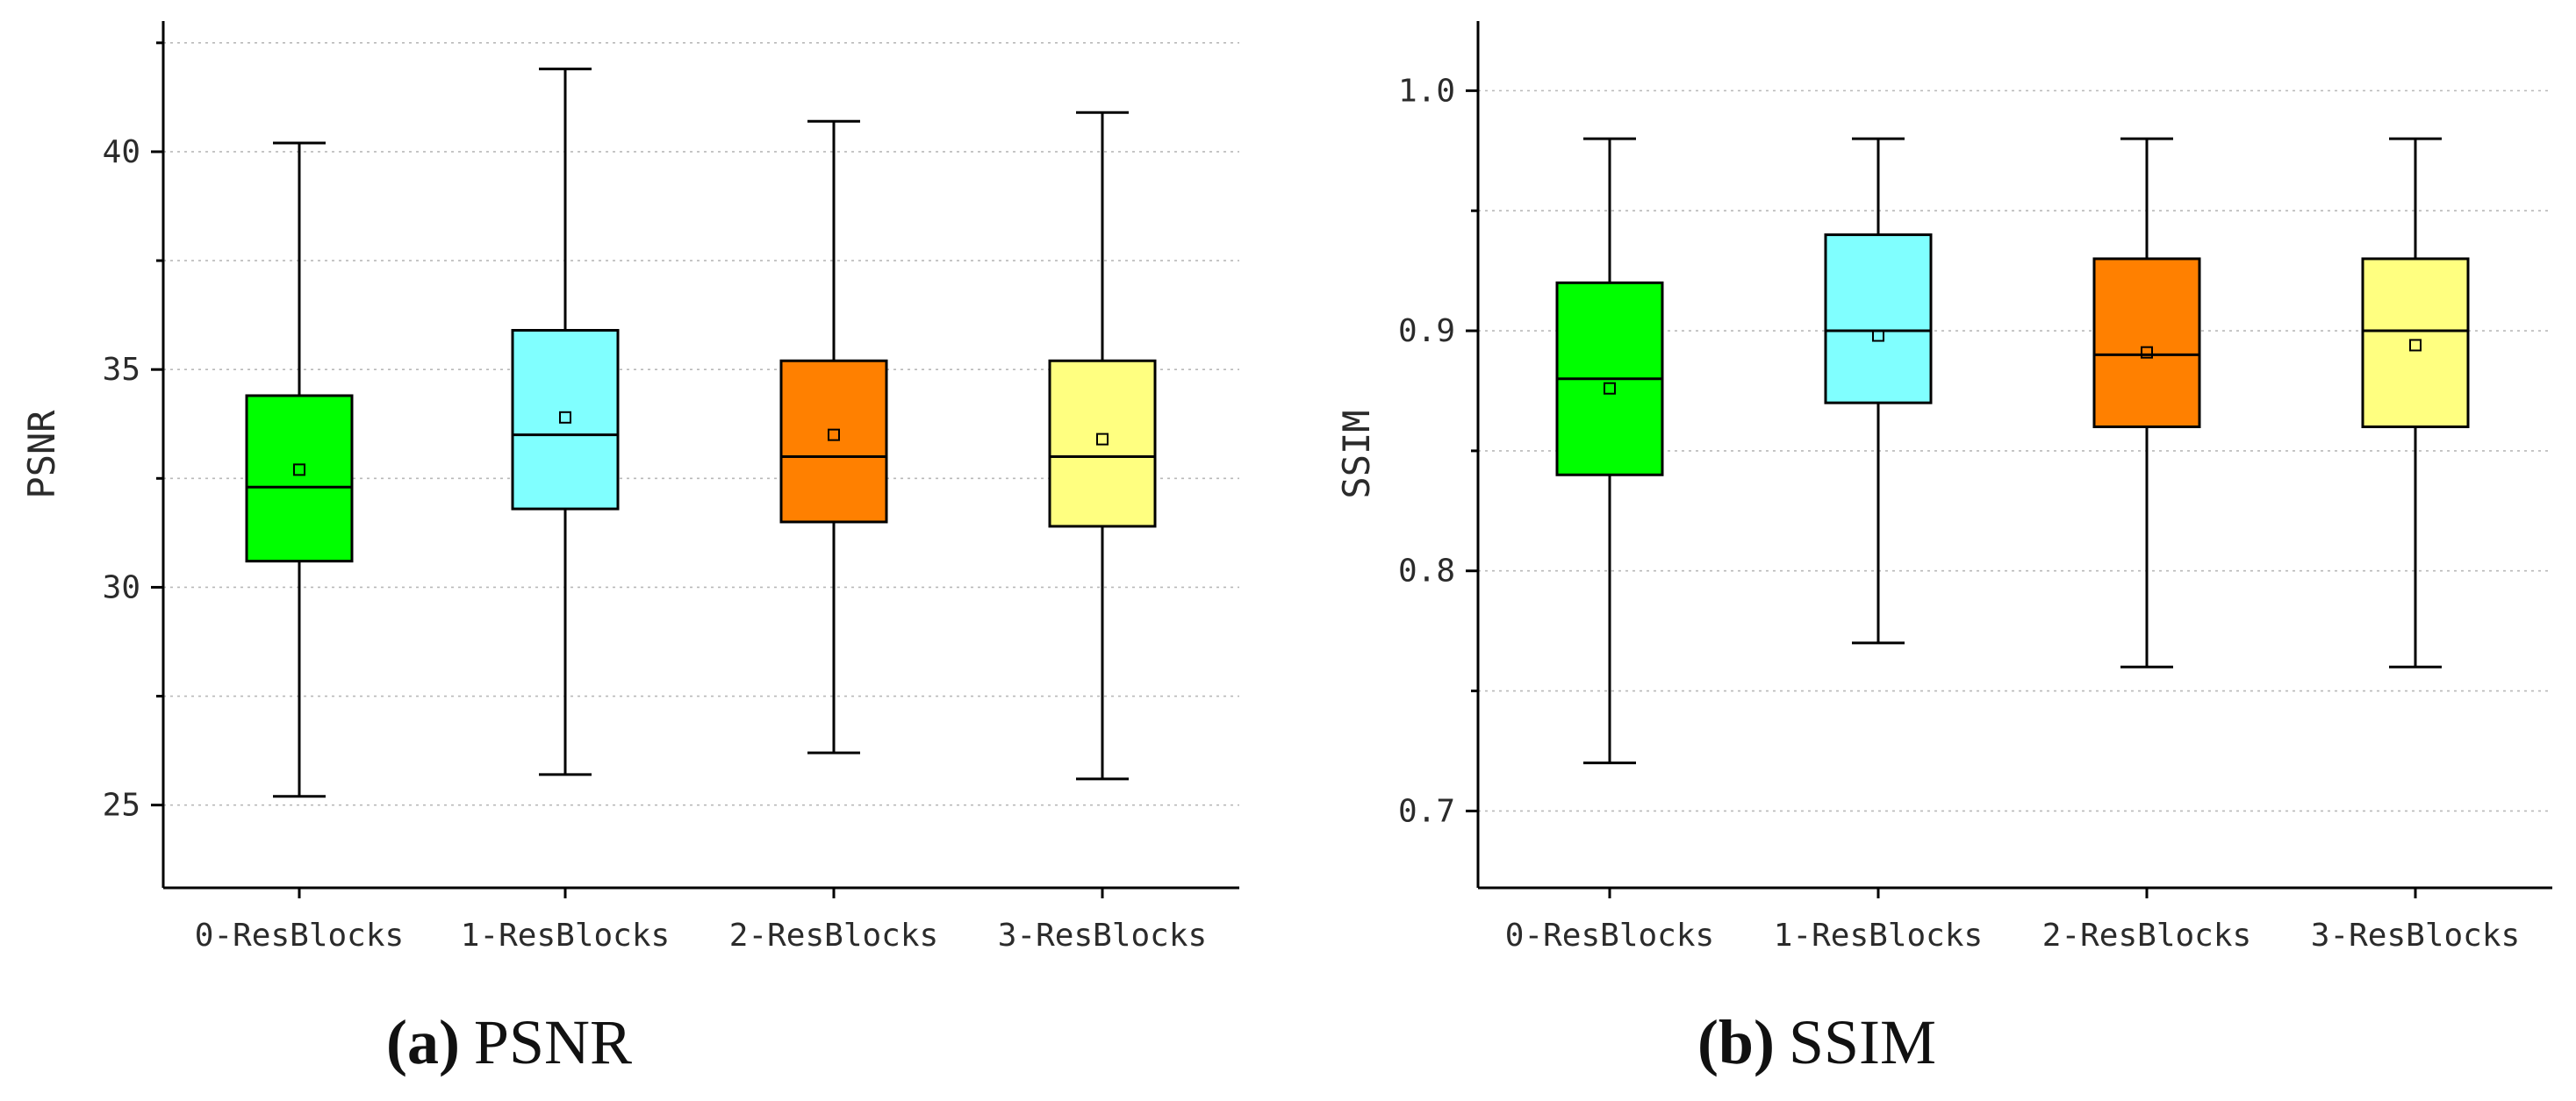 This screenshot has height=1101, width=2576. Describe the element at coordinates (1736, 1042) in the screenshot. I see `caption-letter: (b)` at that location.